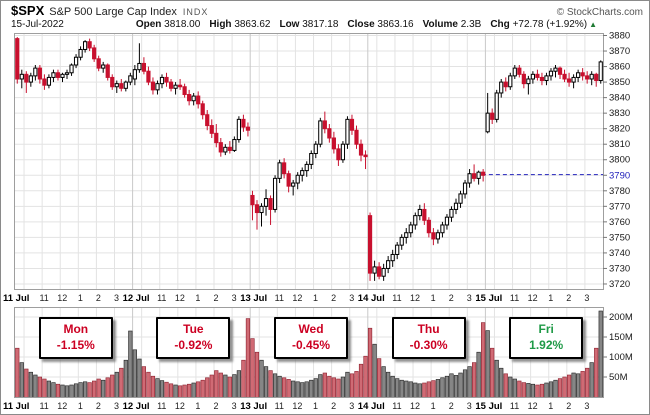  I want to click on svg-text: 3780, so click(619, 191).